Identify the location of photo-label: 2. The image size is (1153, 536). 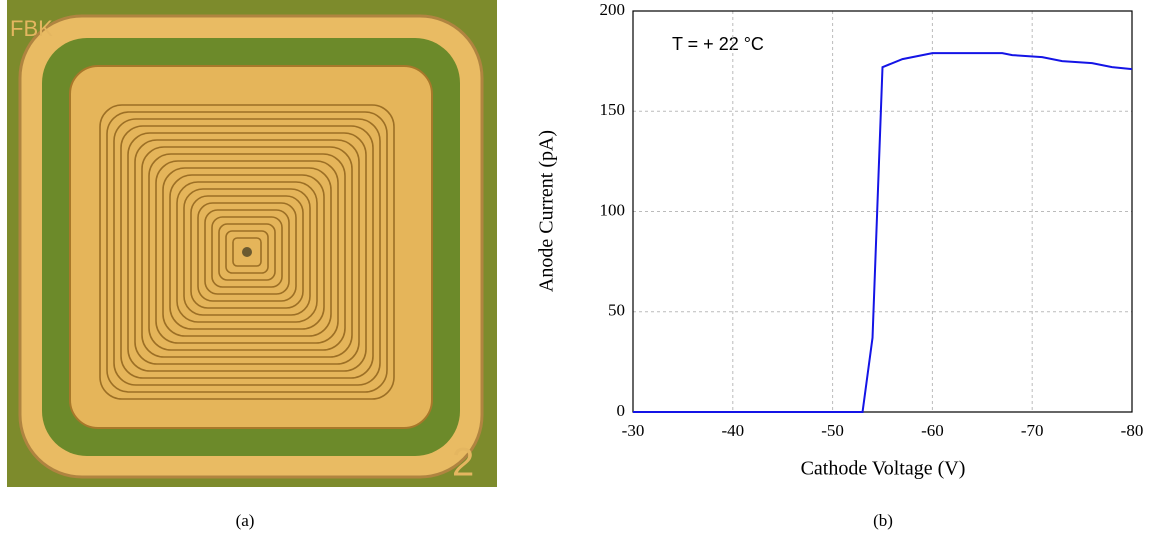
(463, 463).